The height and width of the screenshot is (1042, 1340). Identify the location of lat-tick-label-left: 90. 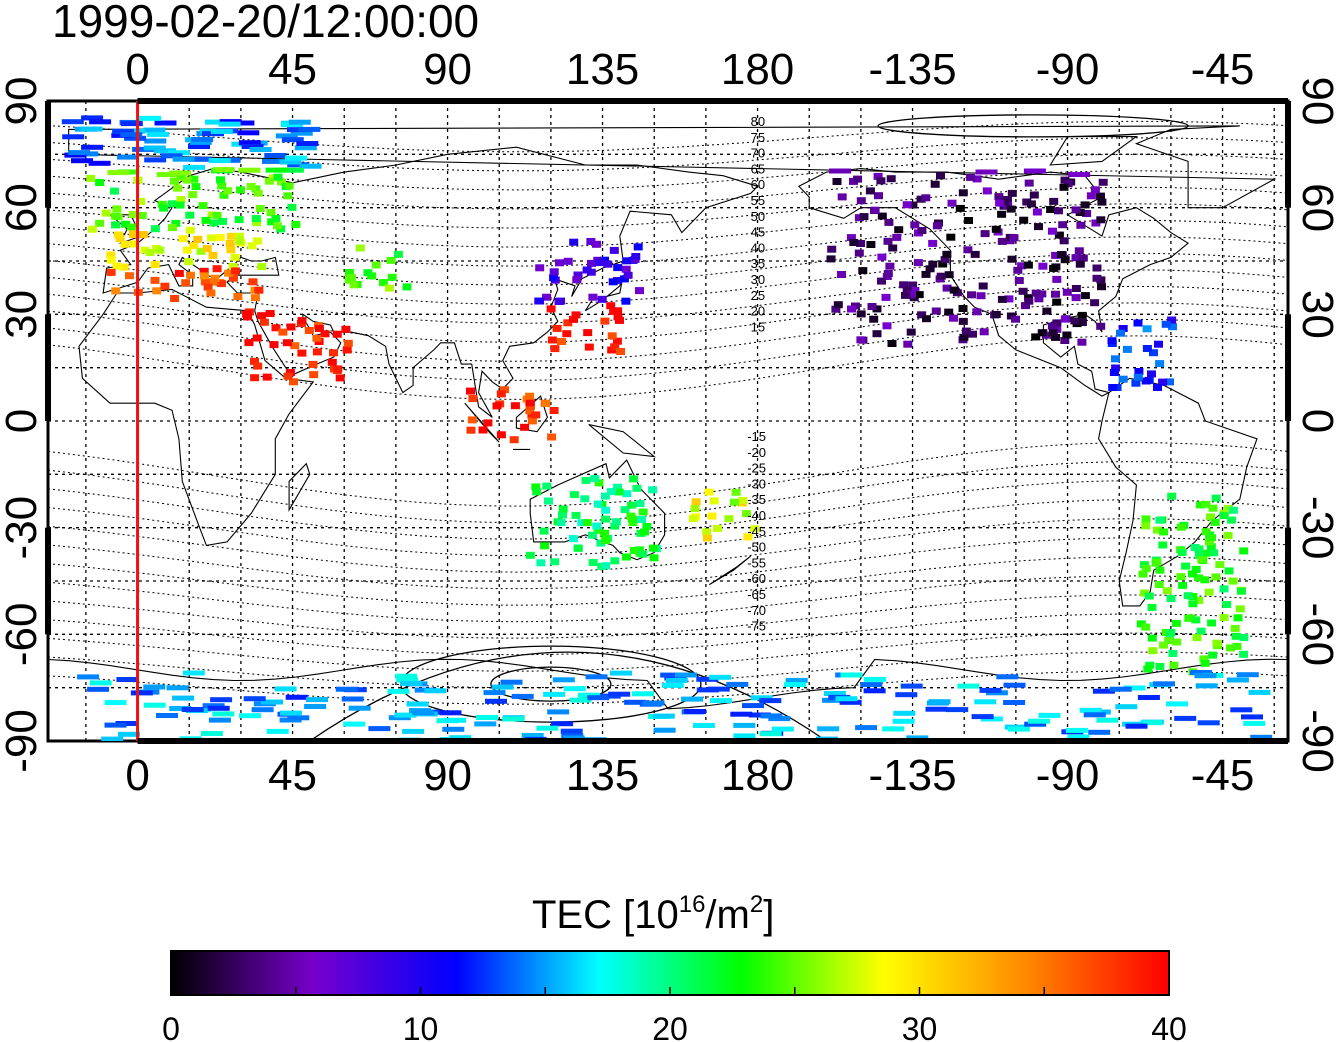
(23, 101).